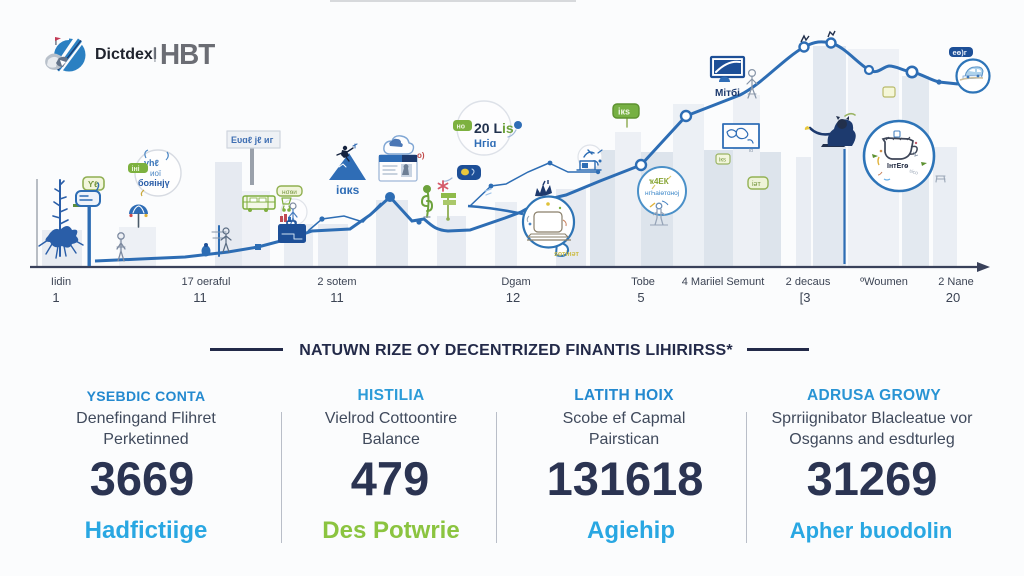 The height and width of the screenshot is (576, 1024). Describe the element at coordinates (756, 184) in the screenshot. I see `svg-text: іəт` at that location.